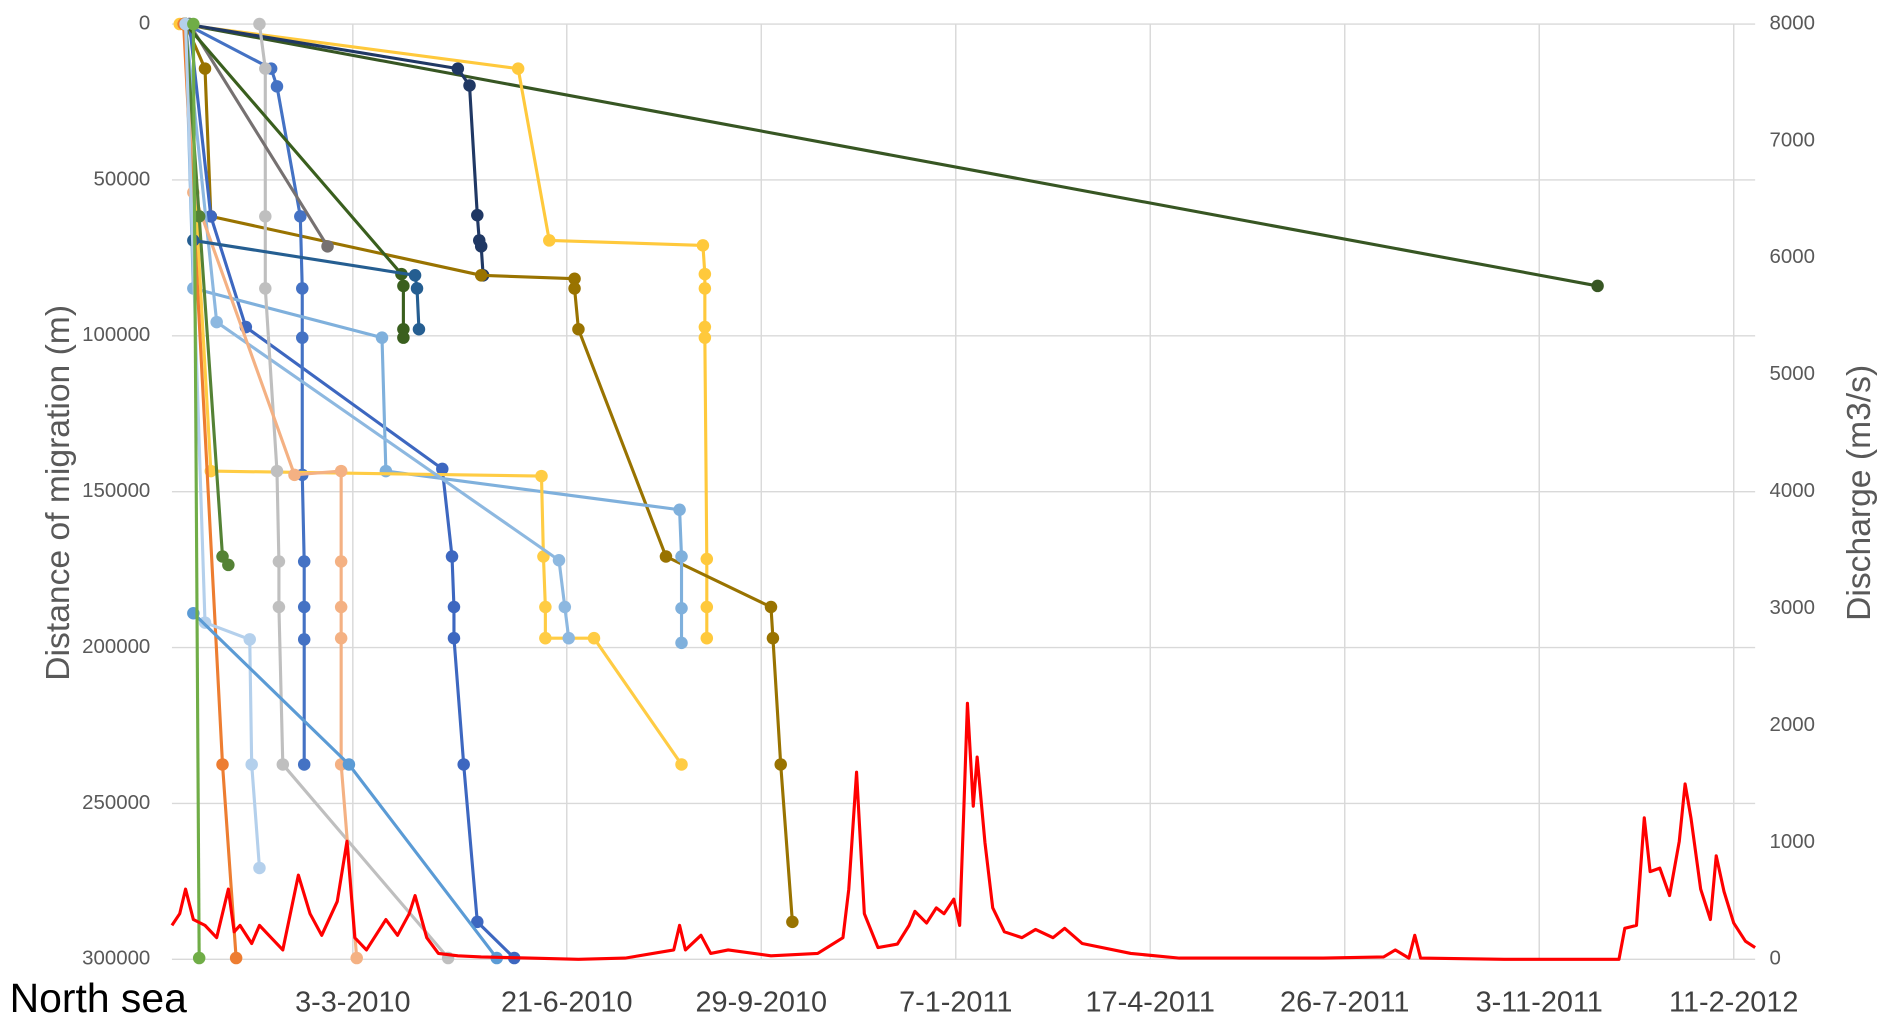 The image size is (1885, 1023). What do you see at coordinates (1792, 725) in the screenshot?
I see `y2-tick-label: 2000` at bounding box center [1792, 725].